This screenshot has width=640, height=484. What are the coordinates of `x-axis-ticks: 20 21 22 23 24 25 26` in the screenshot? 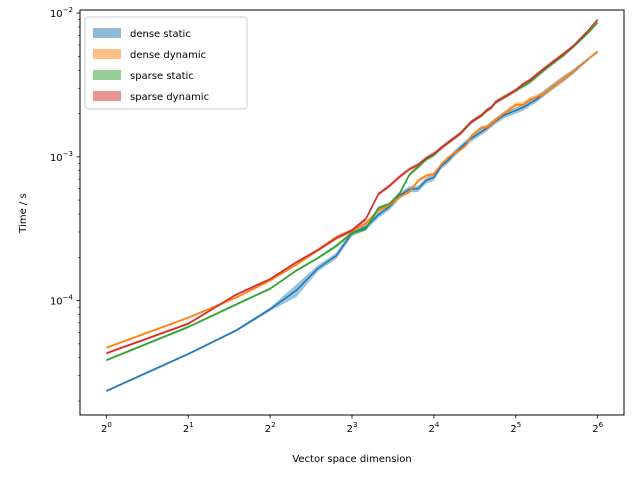 It's located at (352, 425).